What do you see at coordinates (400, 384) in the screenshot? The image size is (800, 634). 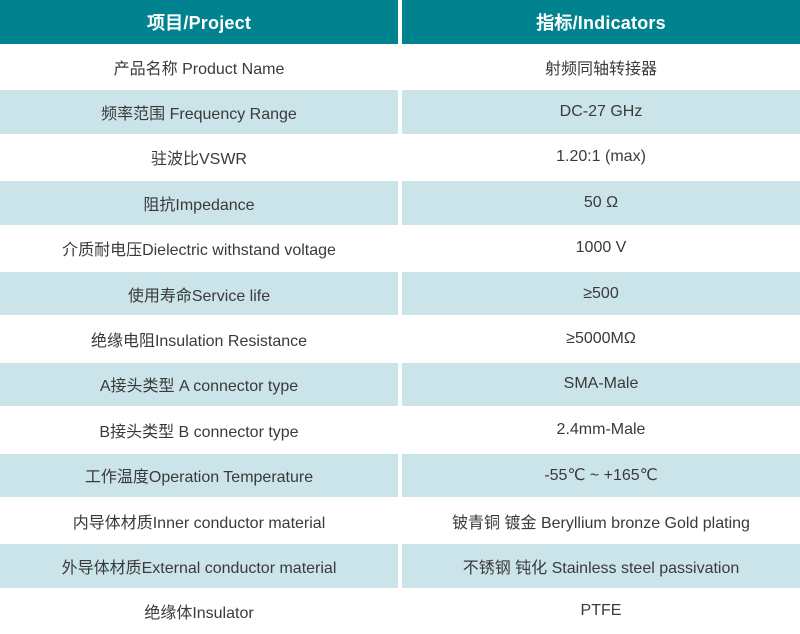 I see `table-row: A接头类型 A connector type SMA-Male` at bounding box center [400, 384].